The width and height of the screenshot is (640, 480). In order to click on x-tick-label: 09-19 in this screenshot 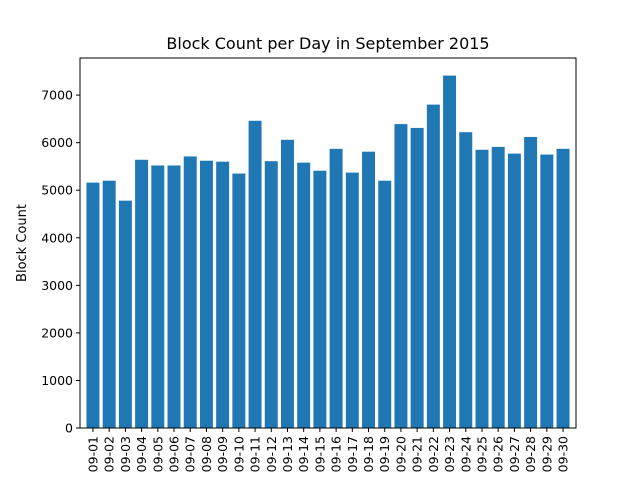, I will do `click(384, 454)`.